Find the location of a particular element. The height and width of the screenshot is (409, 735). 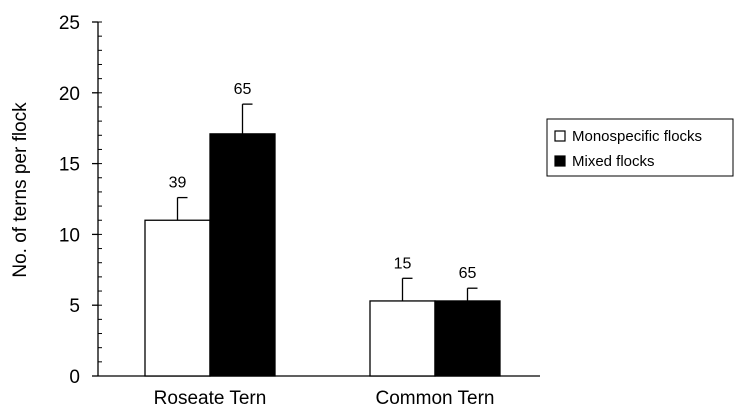

y-tick-label: 15 is located at coordinates (69, 165).